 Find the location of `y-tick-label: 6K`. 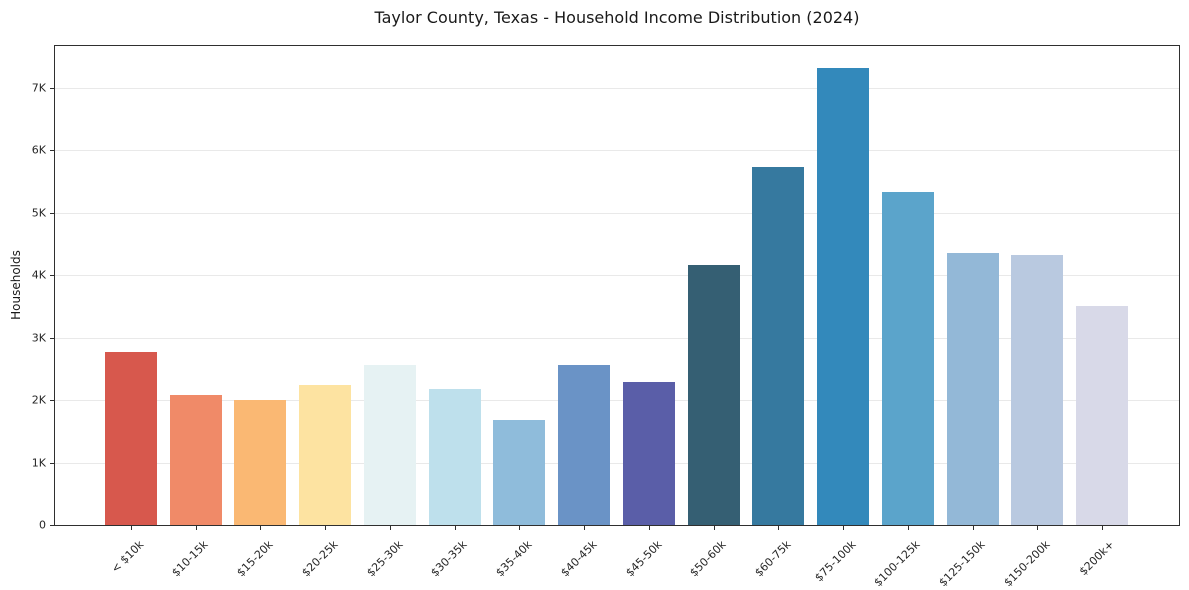

y-tick-label: 6K is located at coordinates (38, 150).